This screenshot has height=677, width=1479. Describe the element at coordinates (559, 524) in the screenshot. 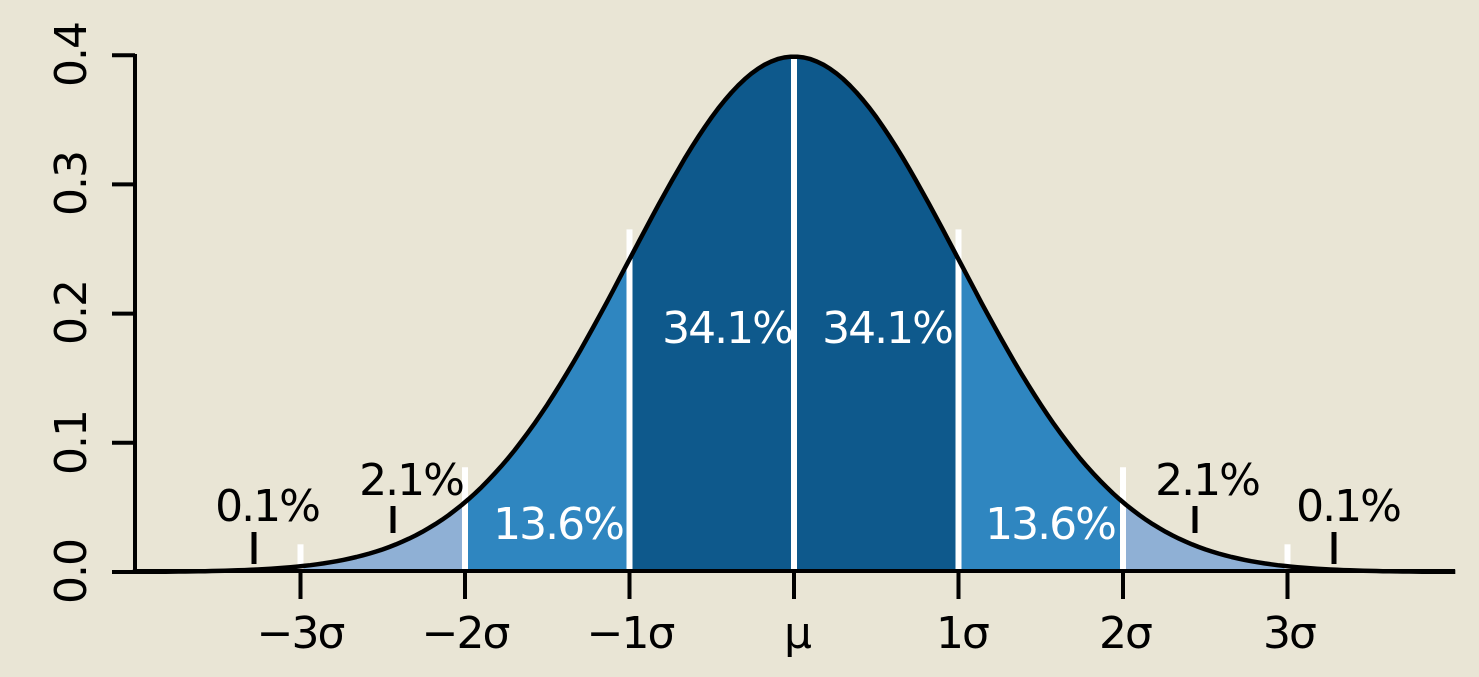

I see `percent-label-13-6-left: 13.6%` at that location.